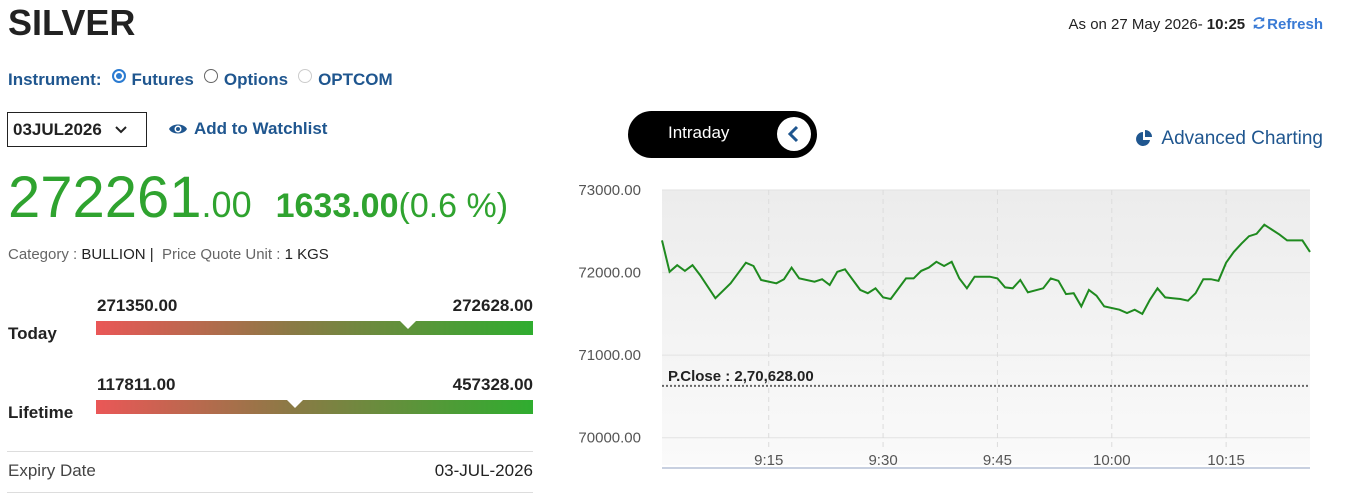 This screenshot has width=1365, height=499. I want to click on annotation: P.Close : 2,70,628.00, so click(741, 376).